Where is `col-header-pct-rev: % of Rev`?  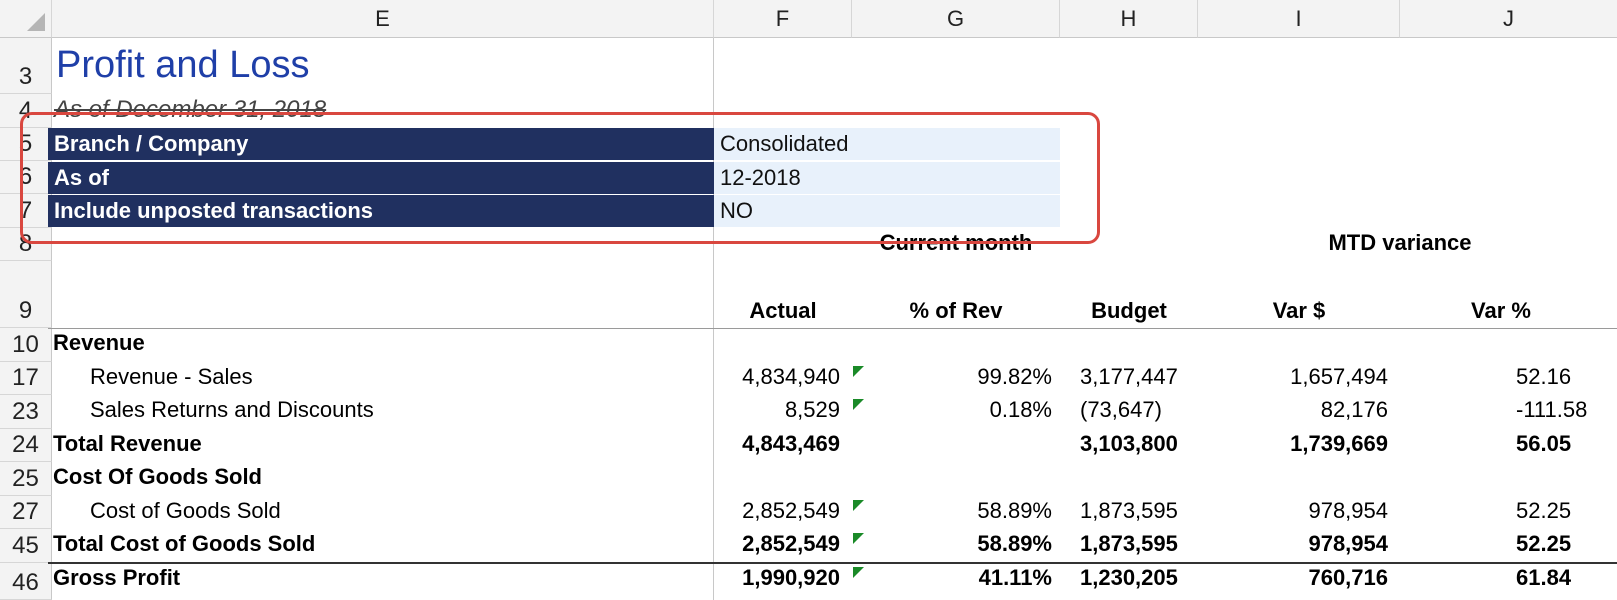 col-header-pct-rev: % of Rev is located at coordinates (956, 310).